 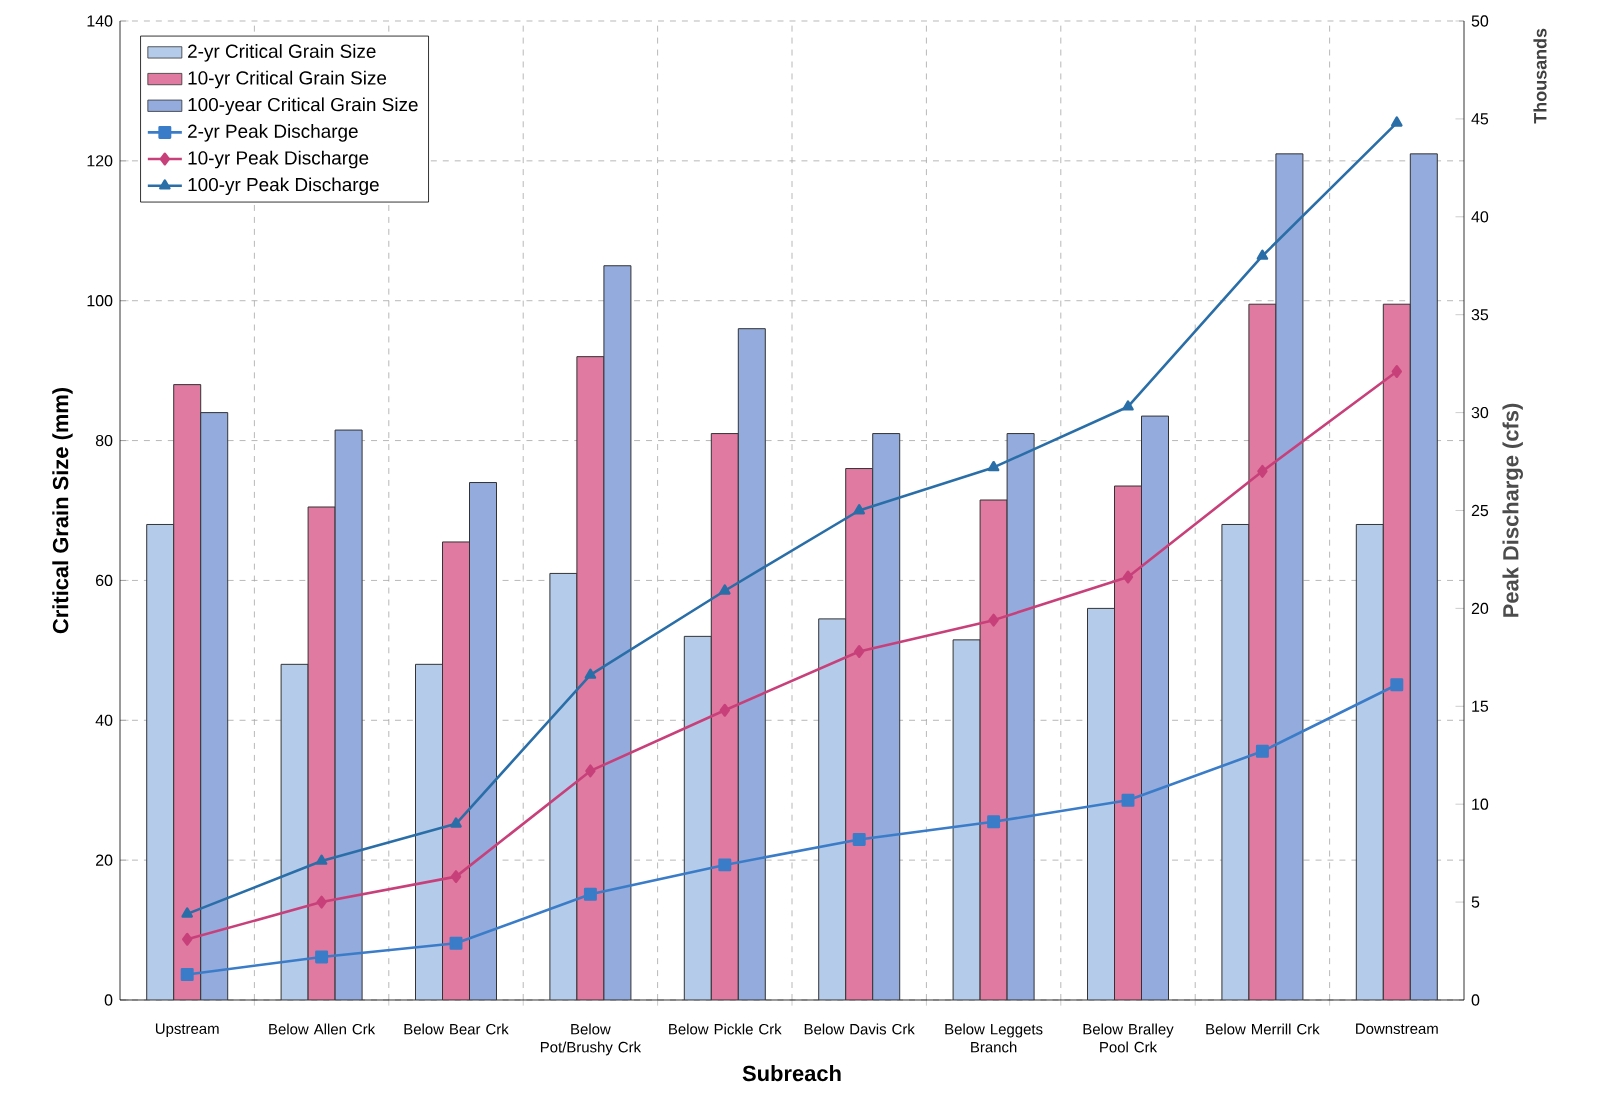 I want to click on y2-tick-label: 40, so click(x=1480, y=217).